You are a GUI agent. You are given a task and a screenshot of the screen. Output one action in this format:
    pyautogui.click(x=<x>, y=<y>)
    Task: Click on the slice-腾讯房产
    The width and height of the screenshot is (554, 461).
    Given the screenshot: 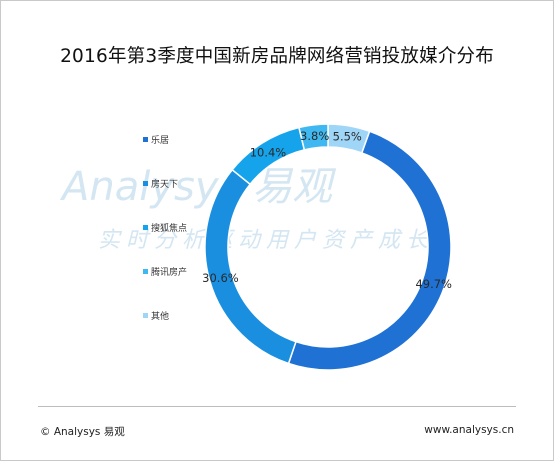 What is the action you would take?
    pyautogui.click(x=313, y=137)
    